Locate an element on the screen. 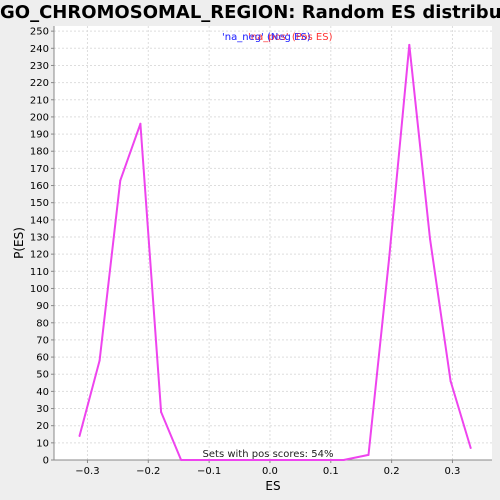  y-tick-label: 0 is located at coordinates (46, 461).